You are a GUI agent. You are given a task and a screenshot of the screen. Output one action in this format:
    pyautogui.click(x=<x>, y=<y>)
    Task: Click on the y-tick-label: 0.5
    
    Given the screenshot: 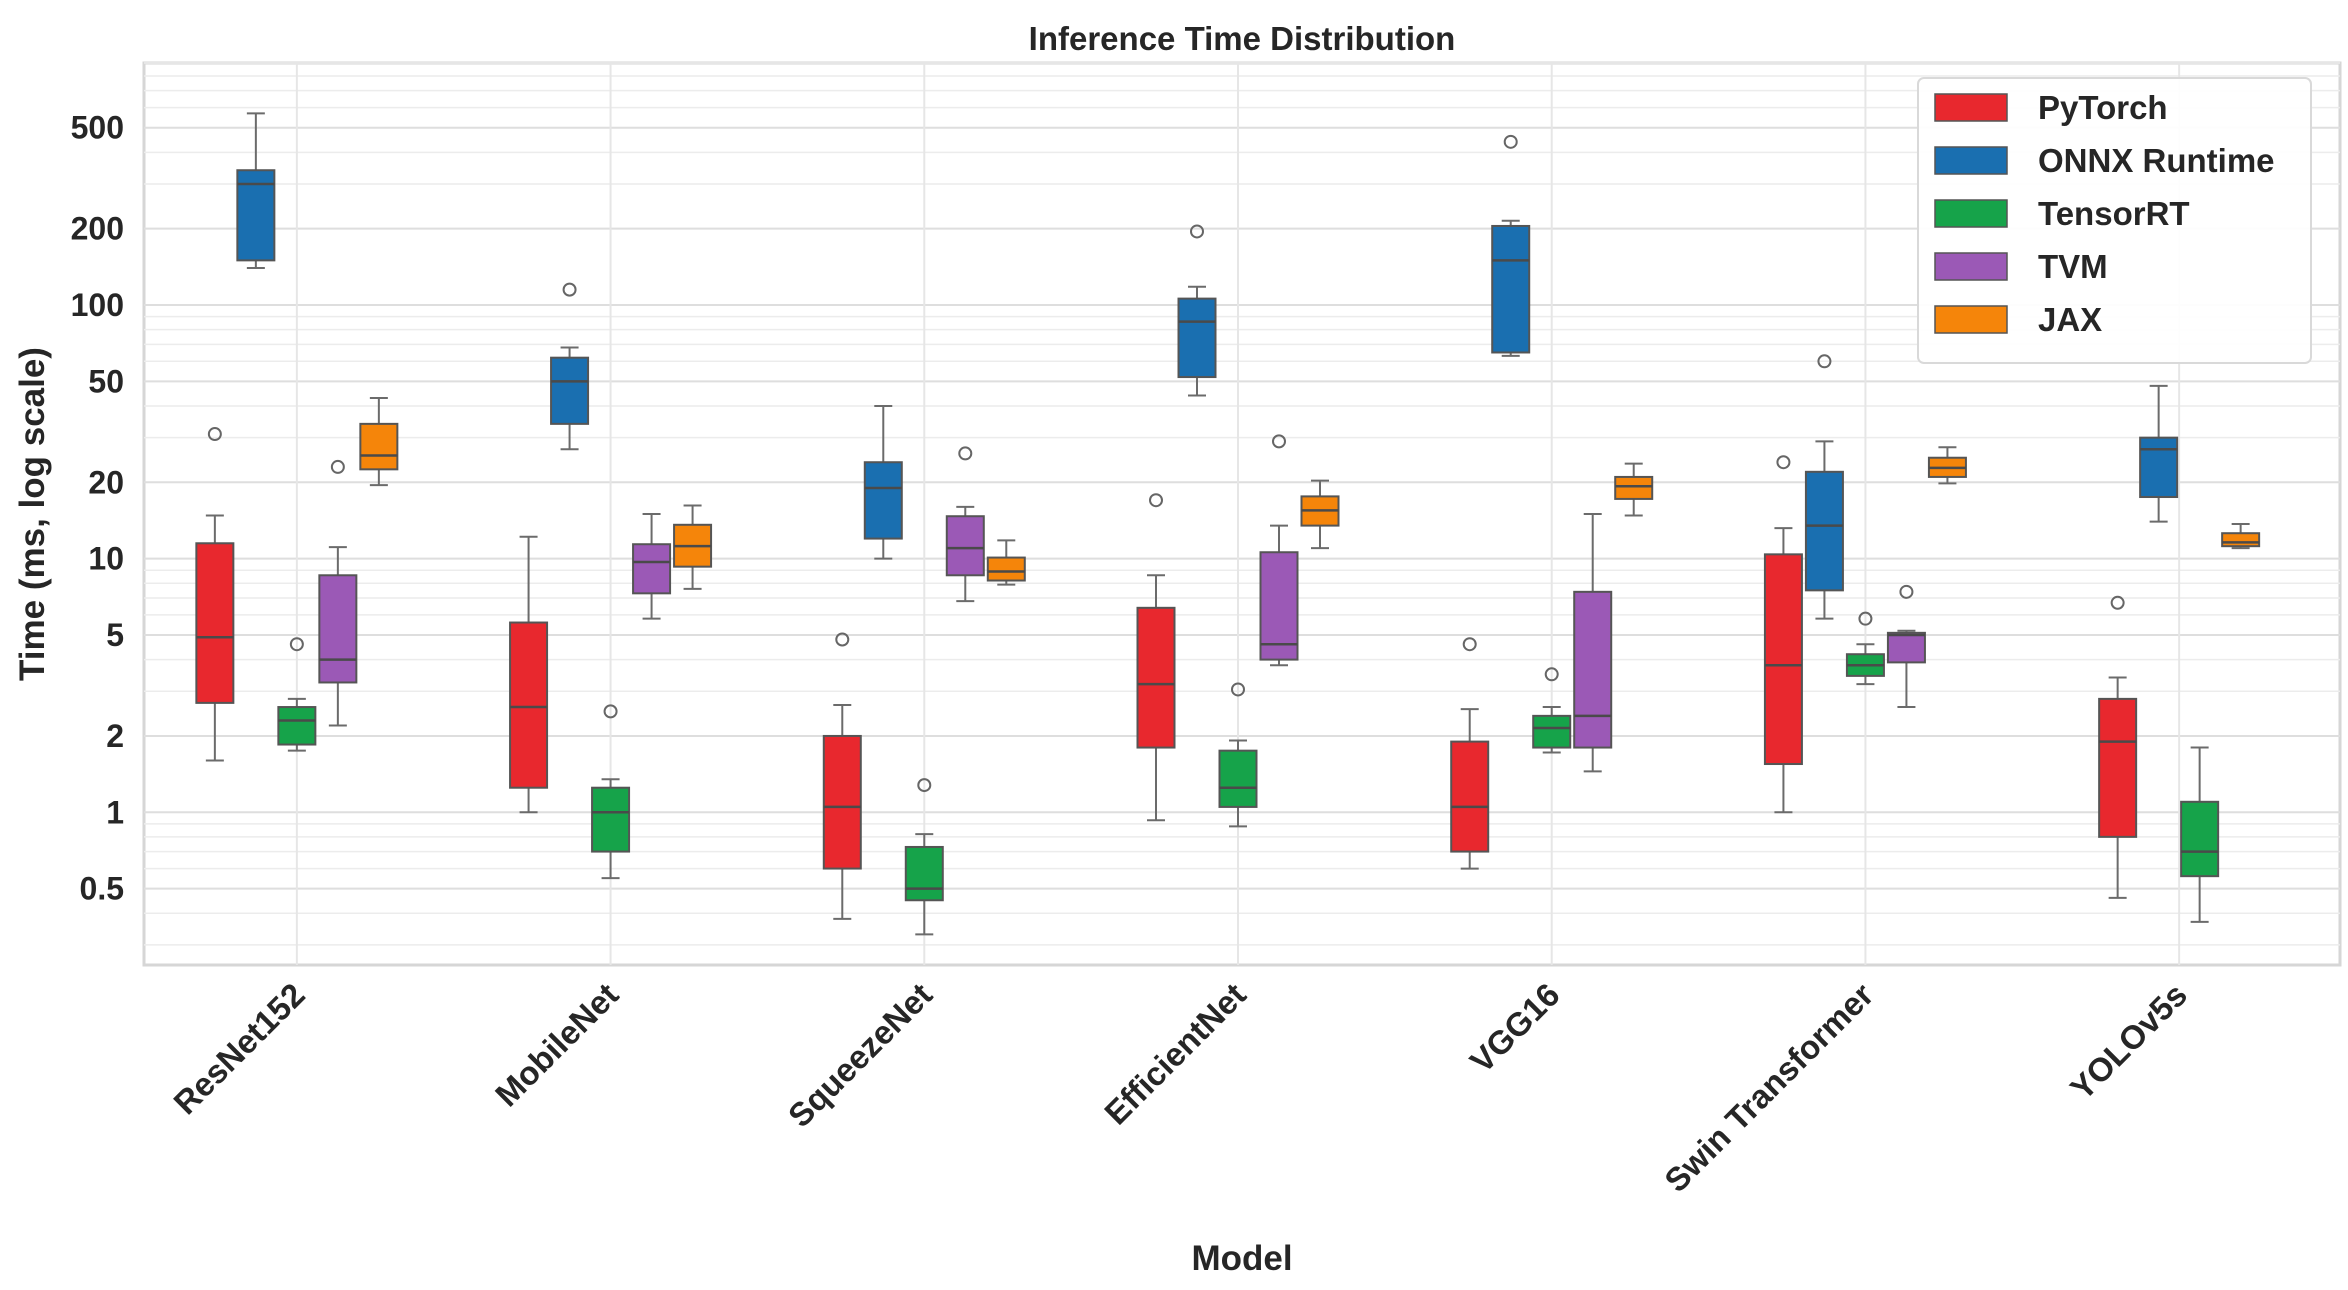 What is the action you would take?
    pyautogui.click(x=102, y=889)
    